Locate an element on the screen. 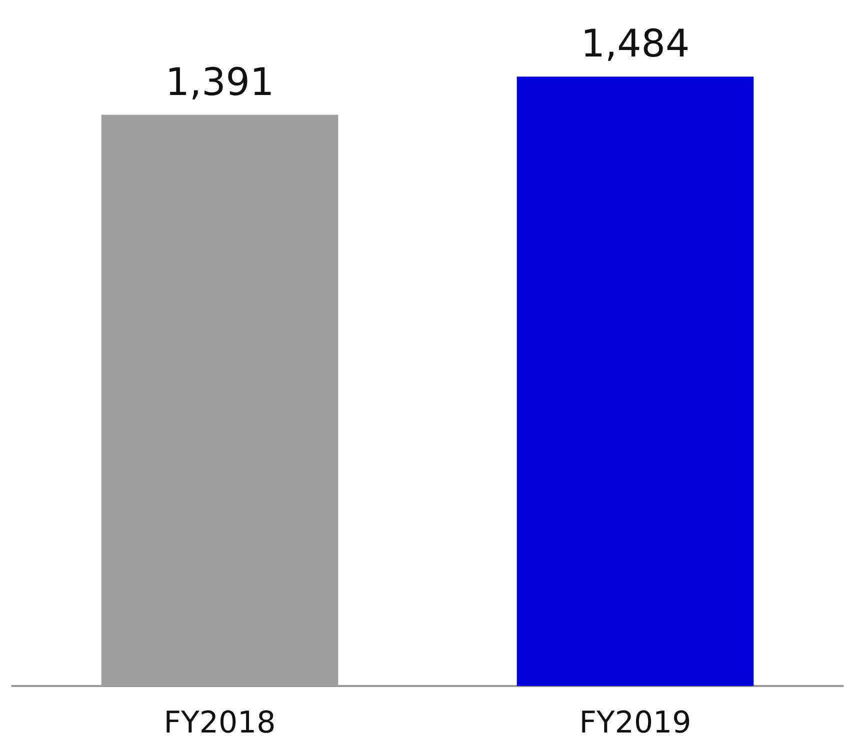  data-label: 1,484 is located at coordinates (635, 44).